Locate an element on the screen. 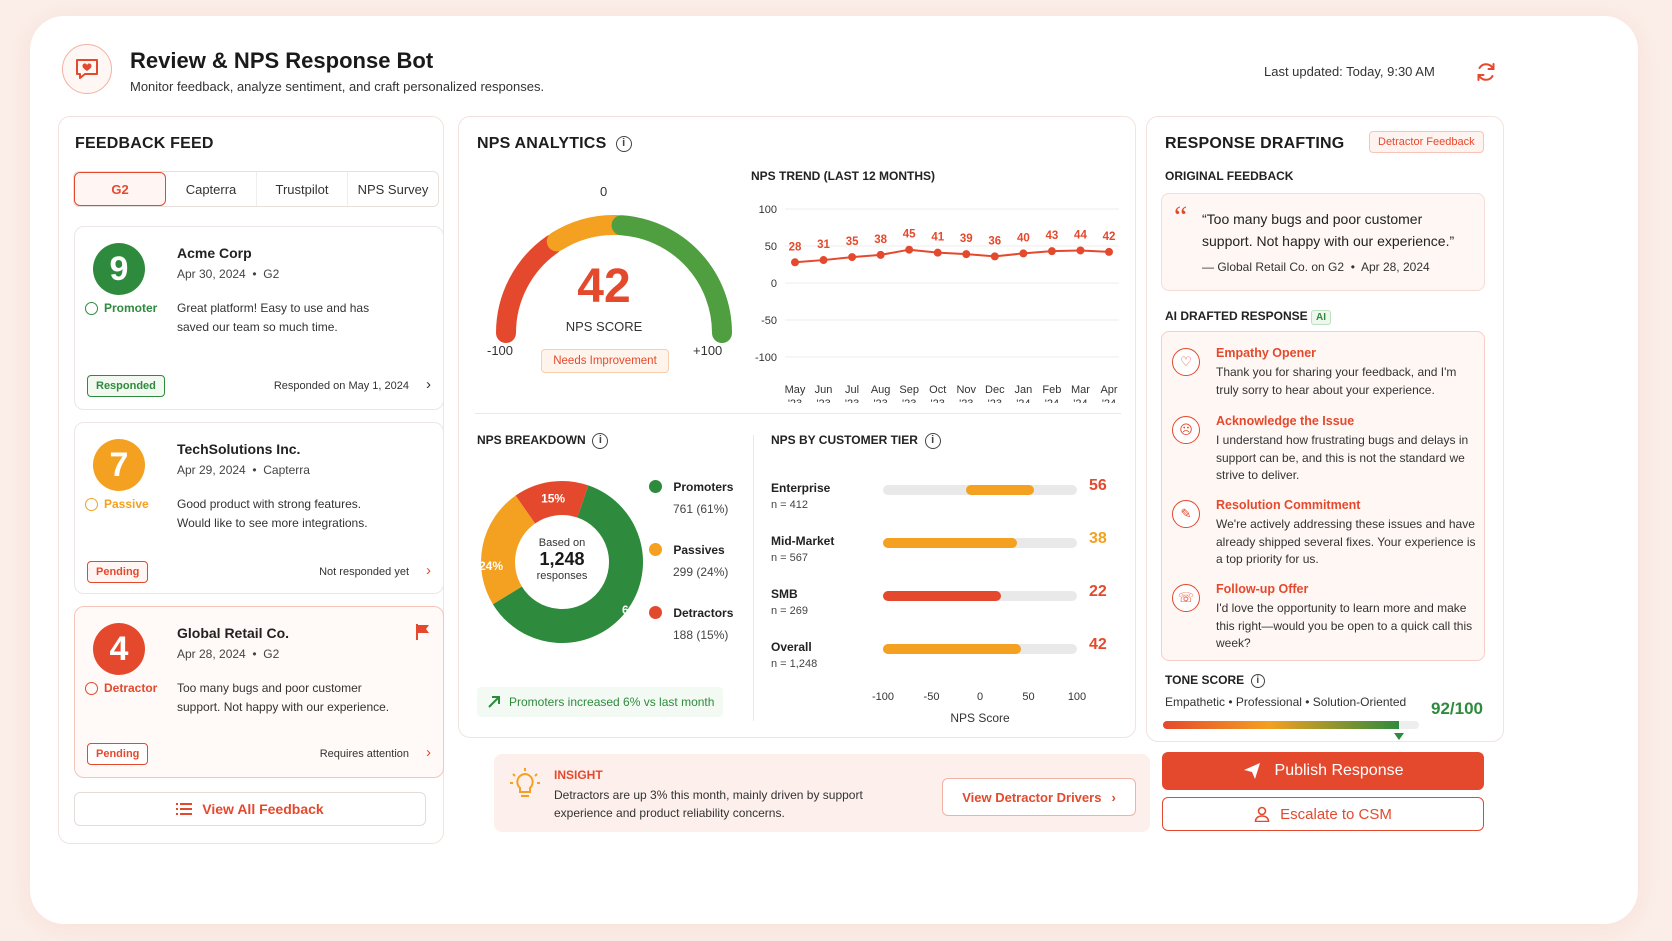 This screenshot has width=1672, height=941. tier-value: 42 is located at coordinates (1098, 644).